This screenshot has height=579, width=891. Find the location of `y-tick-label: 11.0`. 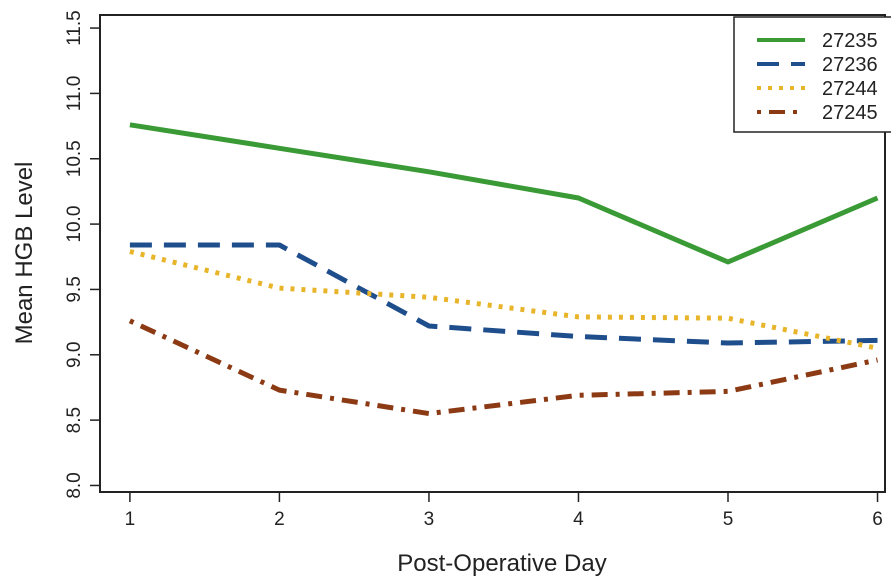

y-tick-label: 11.0 is located at coordinates (74, 94).